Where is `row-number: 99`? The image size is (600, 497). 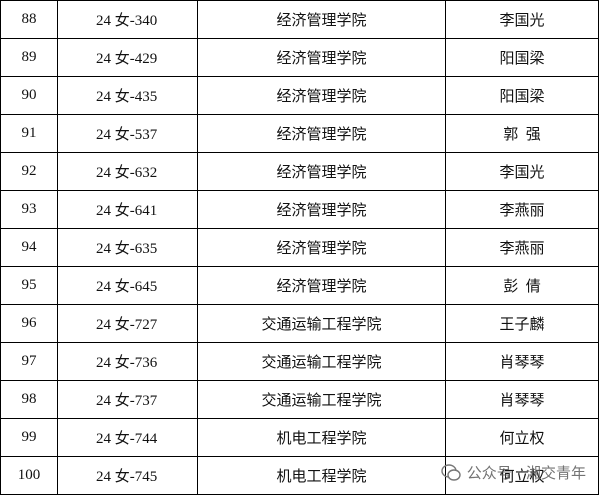 row-number: 99 is located at coordinates (29, 437).